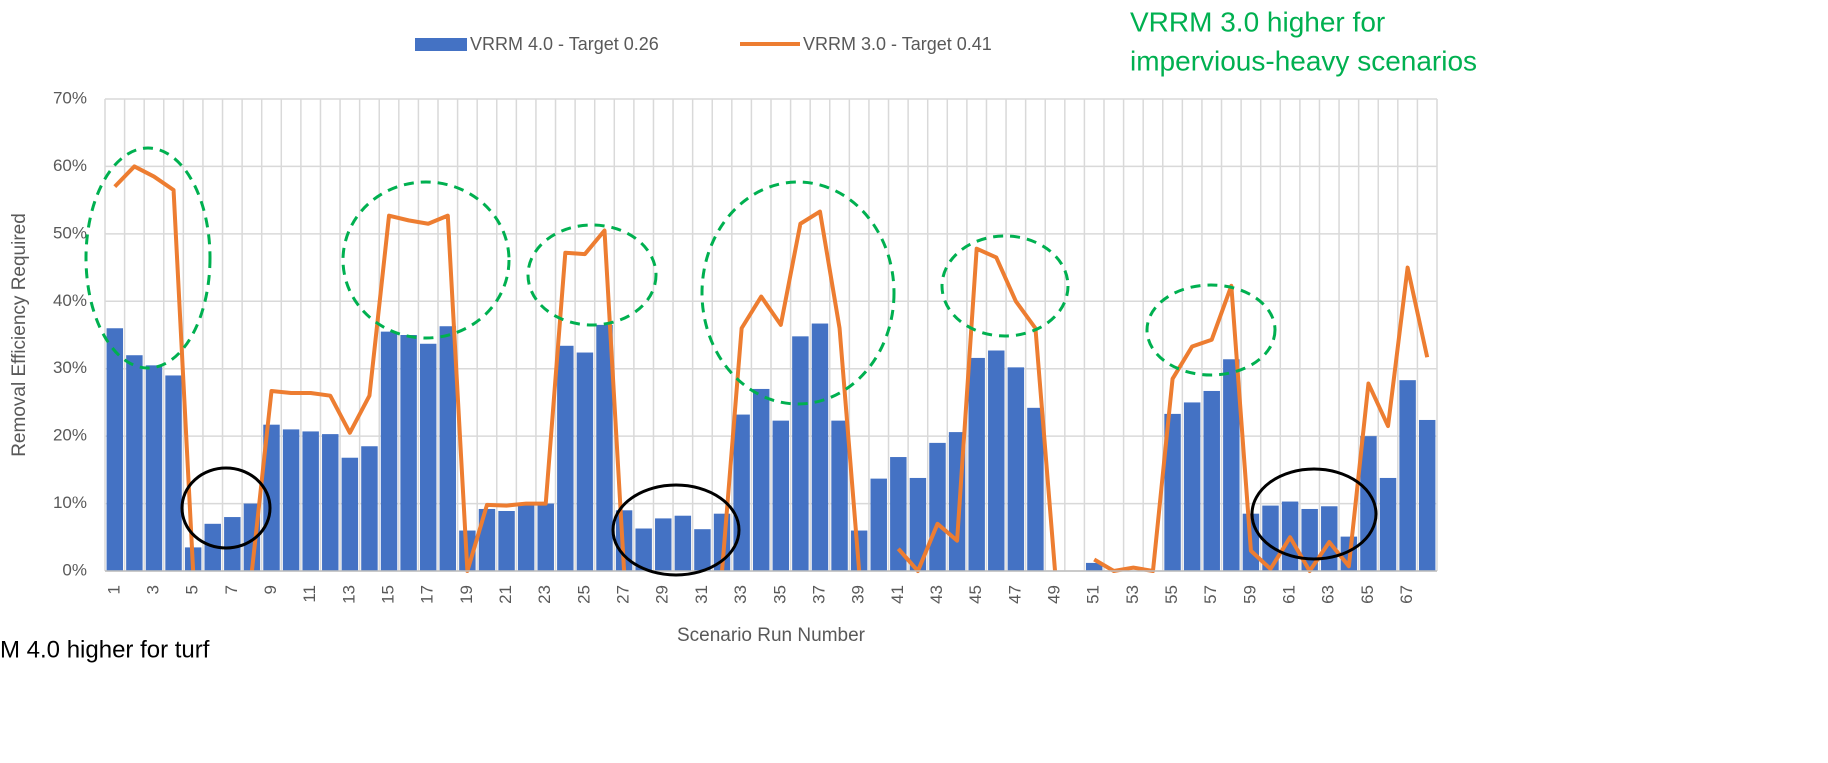 The image size is (1828, 763). What do you see at coordinates (231, 589) in the screenshot?
I see `x-tick-label: 7` at bounding box center [231, 589].